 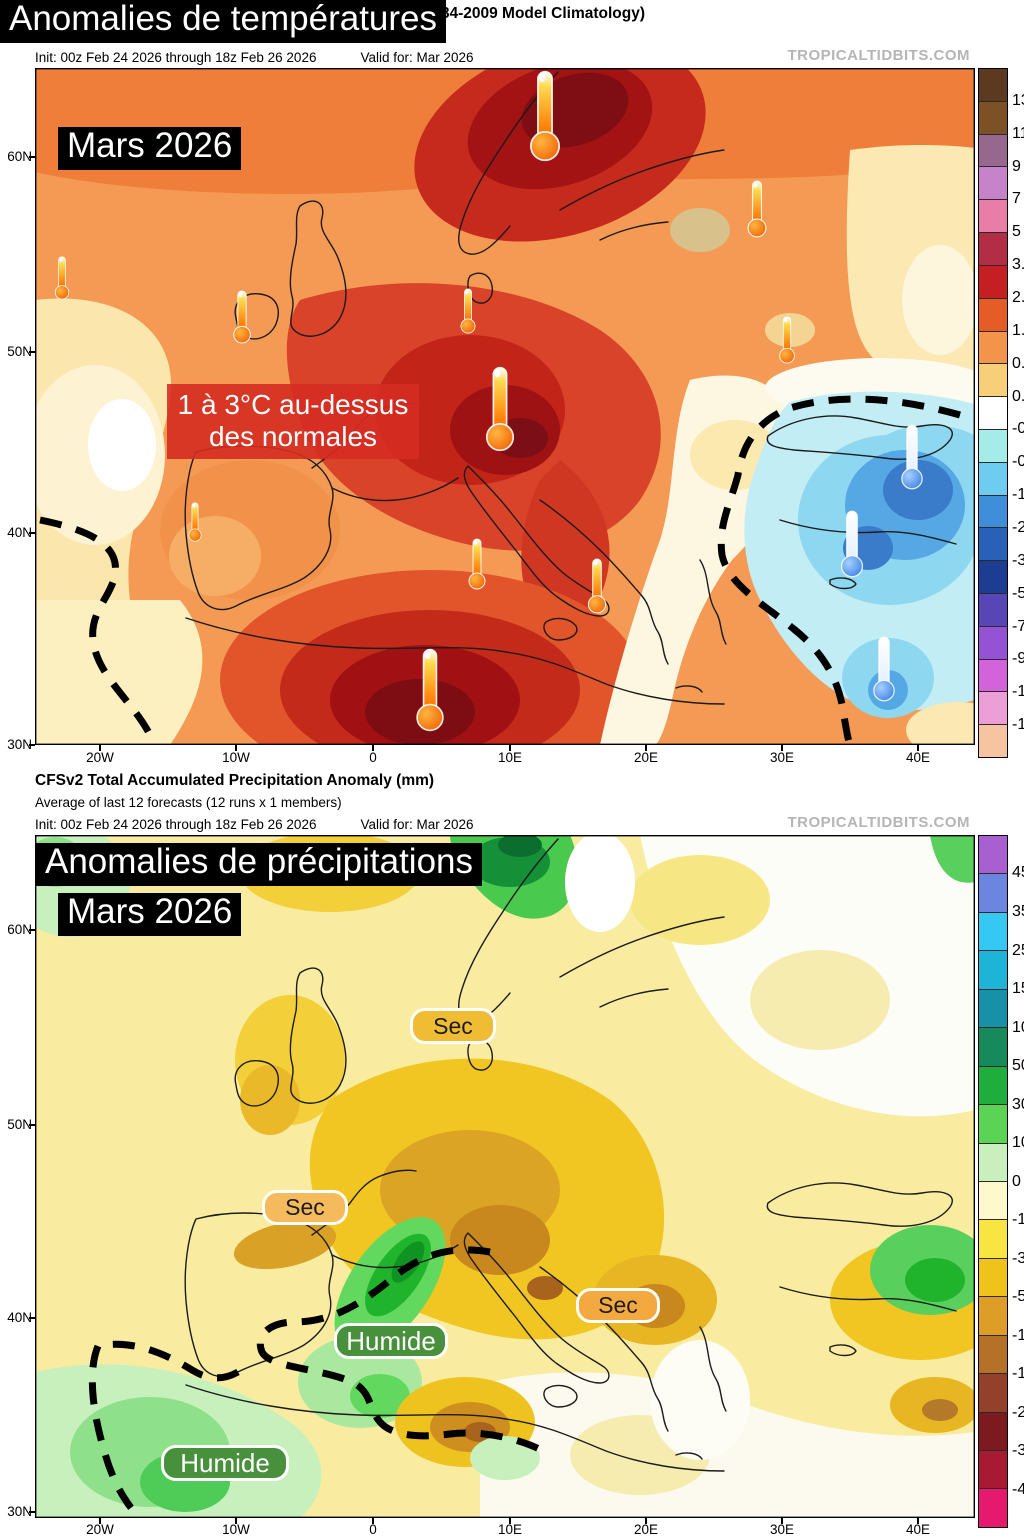 I want to click on colorbar-tick-label: 3.5, so click(x=1018, y=265).